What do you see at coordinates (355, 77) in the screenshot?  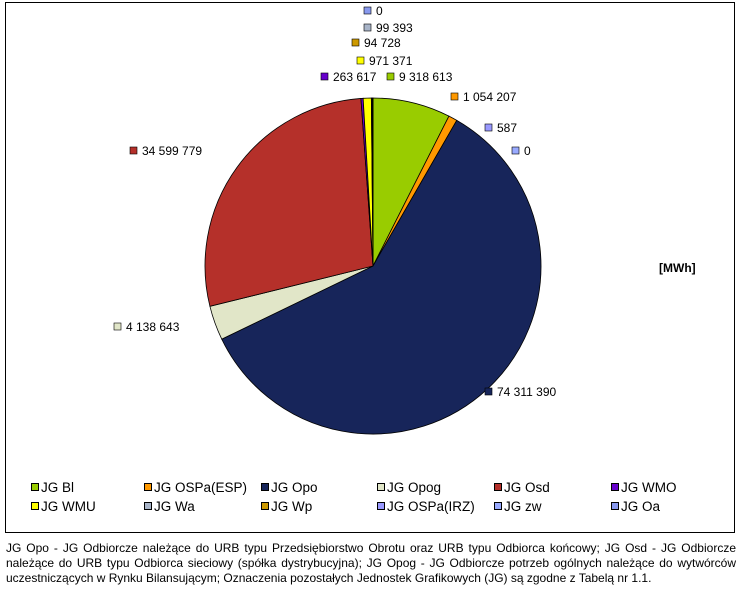 I see `data-label-text: 263 617` at bounding box center [355, 77].